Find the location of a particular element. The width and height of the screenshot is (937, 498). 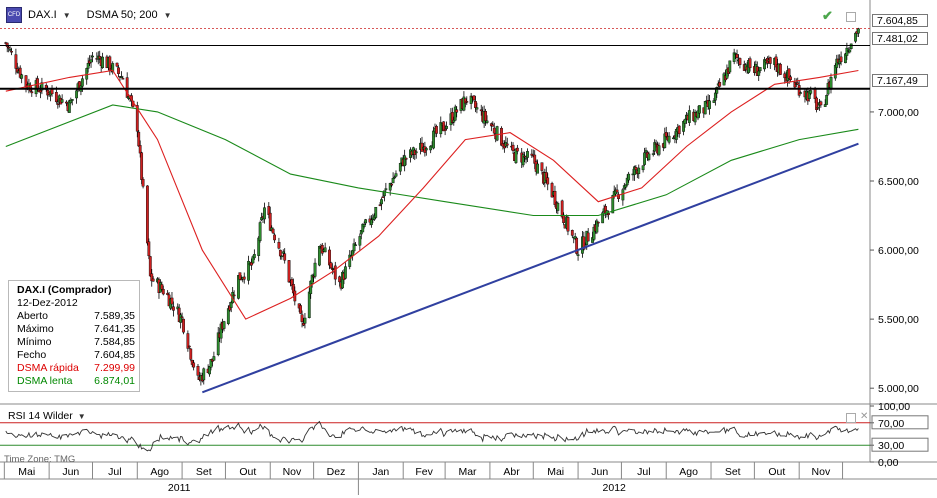

month-label: Jan is located at coordinates (380, 472).